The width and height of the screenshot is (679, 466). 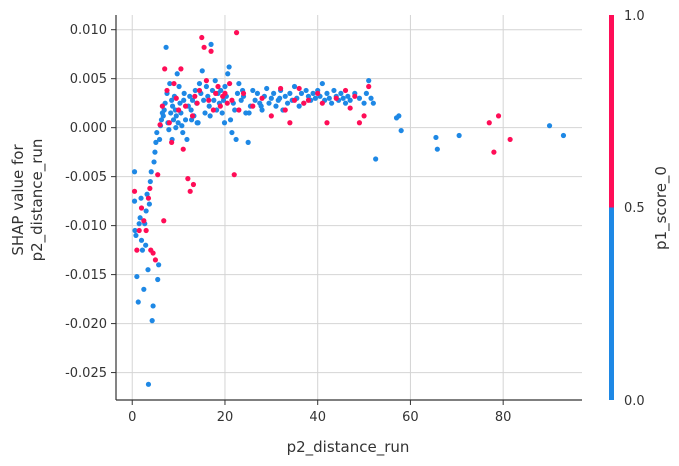 What do you see at coordinates (661, 208) in the screenshot?
I see `colorbar-label: p1_score_0` at bounding box center [661, 208].